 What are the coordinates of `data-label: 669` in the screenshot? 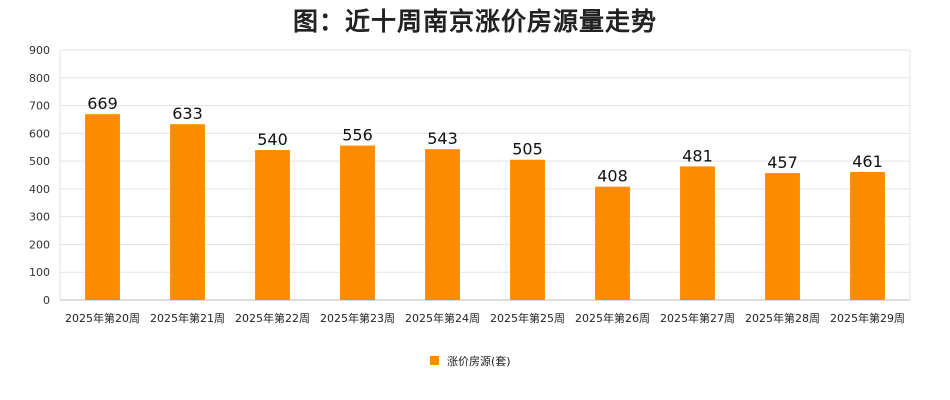 It's located at (102, 103).